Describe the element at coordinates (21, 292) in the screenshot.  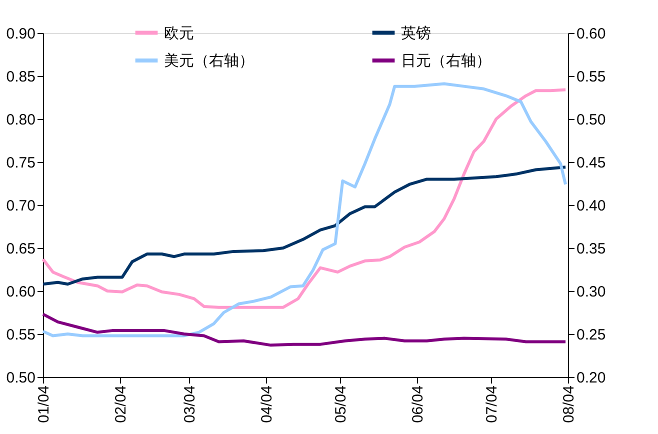
I see `y-tick-label: 0.60` at that location.